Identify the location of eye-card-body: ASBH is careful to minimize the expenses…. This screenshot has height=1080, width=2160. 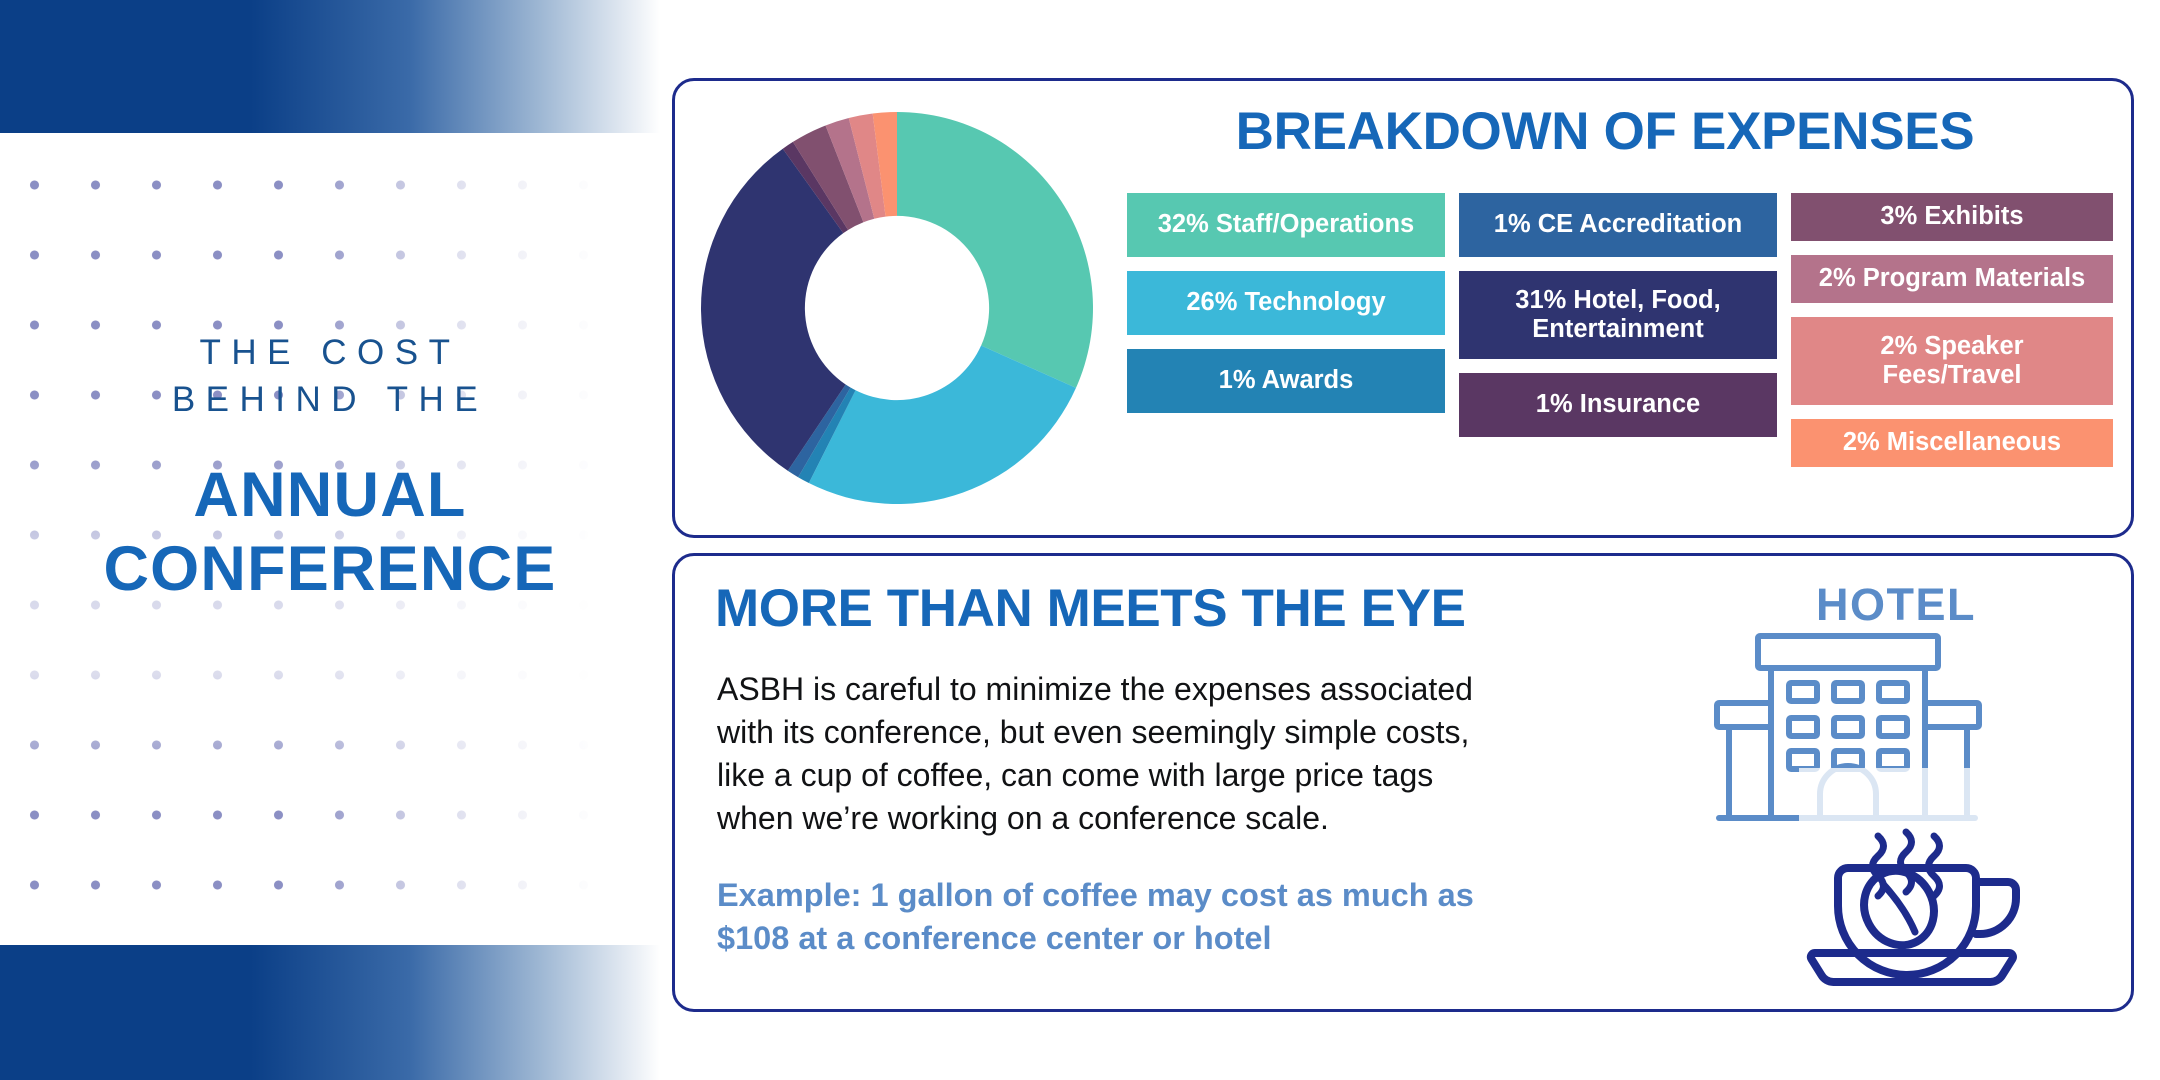
(1095, 753).